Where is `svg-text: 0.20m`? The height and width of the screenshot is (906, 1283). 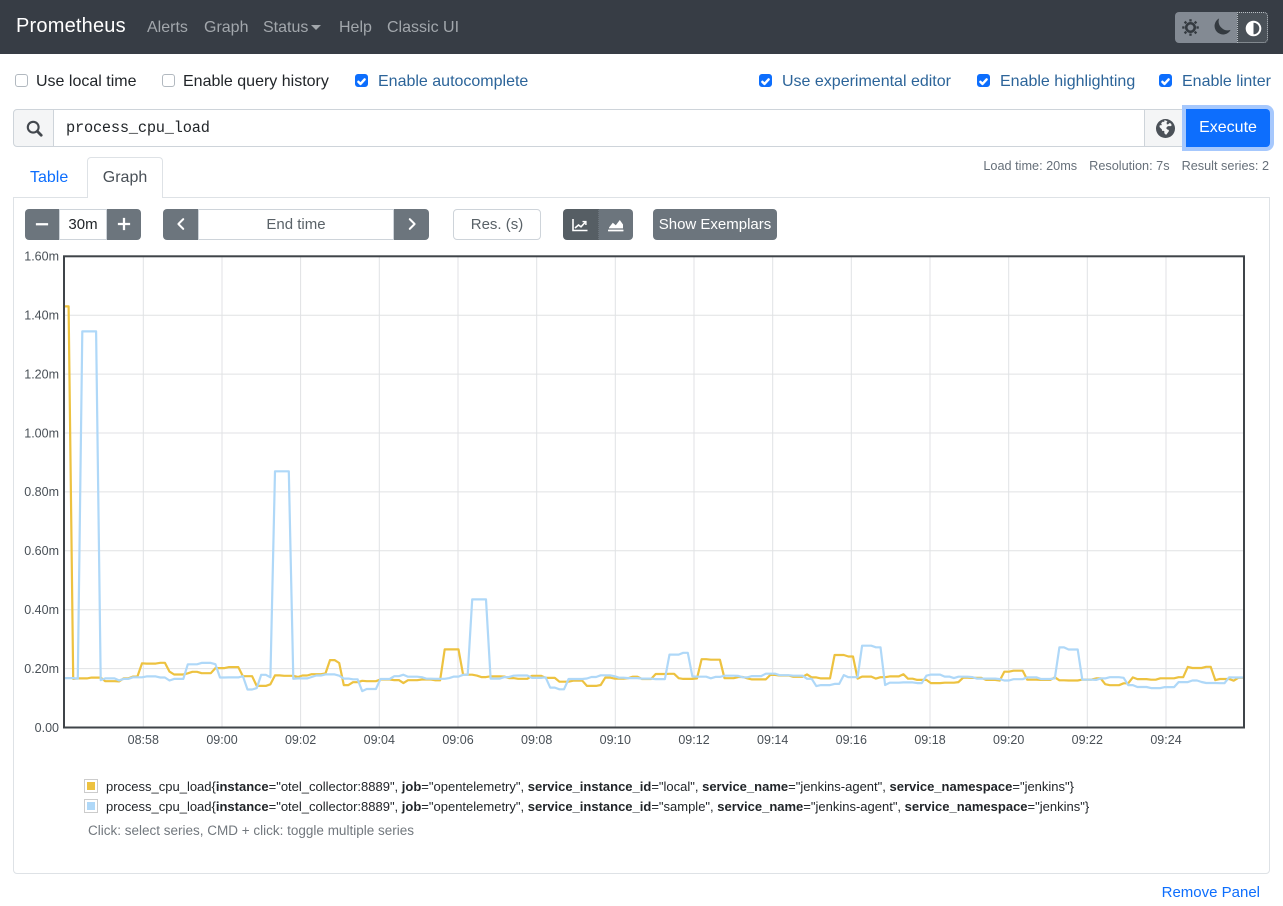
svg-text: 0.20m is located at coordinates (41, 669).